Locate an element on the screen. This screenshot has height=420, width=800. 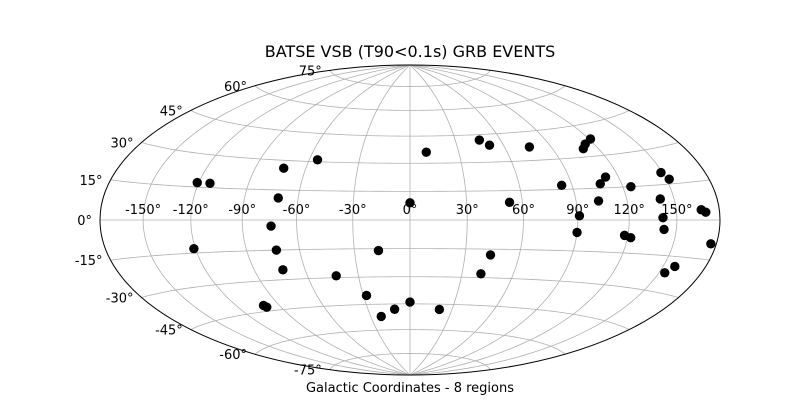
longitude-tick-label: -90° is located at coordinates (242, 210).